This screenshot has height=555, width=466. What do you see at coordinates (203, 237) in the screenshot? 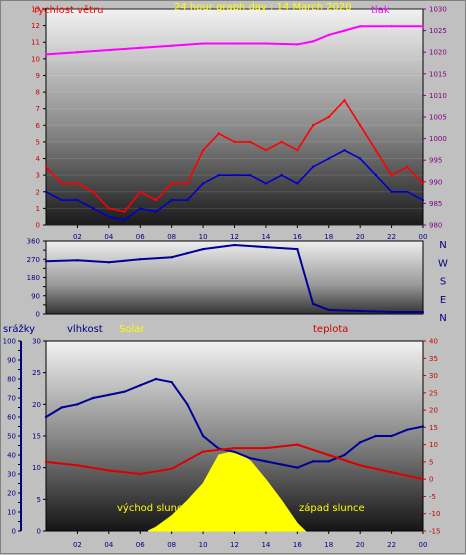
I see `x-tick-label-top: 10` at bounding box center [203, 237].